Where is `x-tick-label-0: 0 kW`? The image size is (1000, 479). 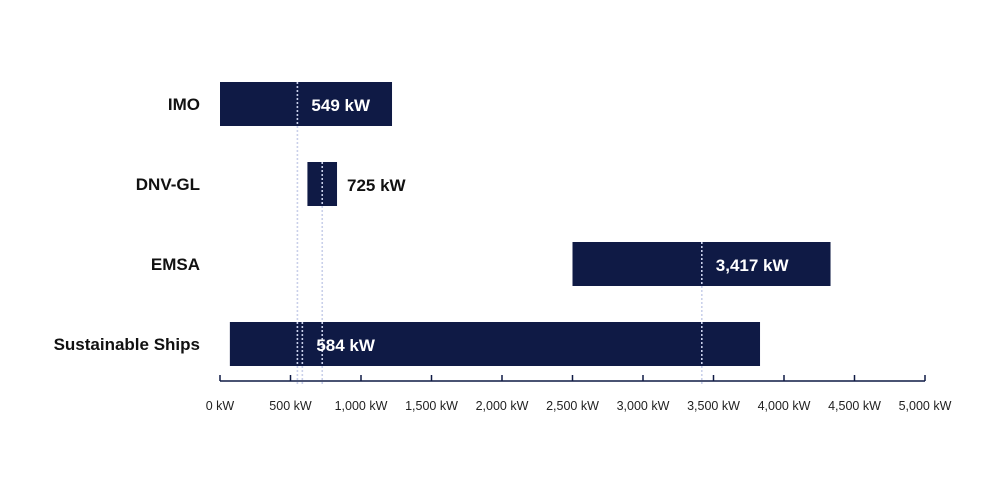 x-tick-label-0: 0 kW is located at coordinates (220, 406).